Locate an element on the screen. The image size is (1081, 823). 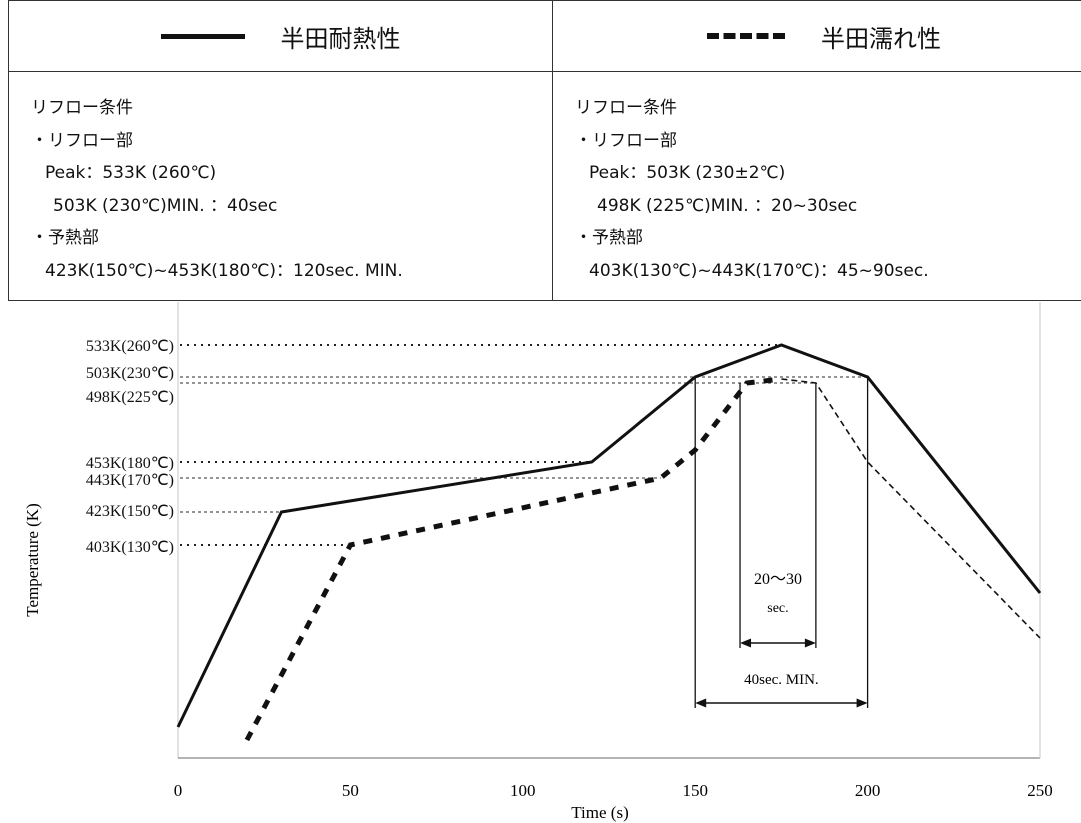
y-ref-label-503: 503K(230℃) is located at coordinates (130, 373).